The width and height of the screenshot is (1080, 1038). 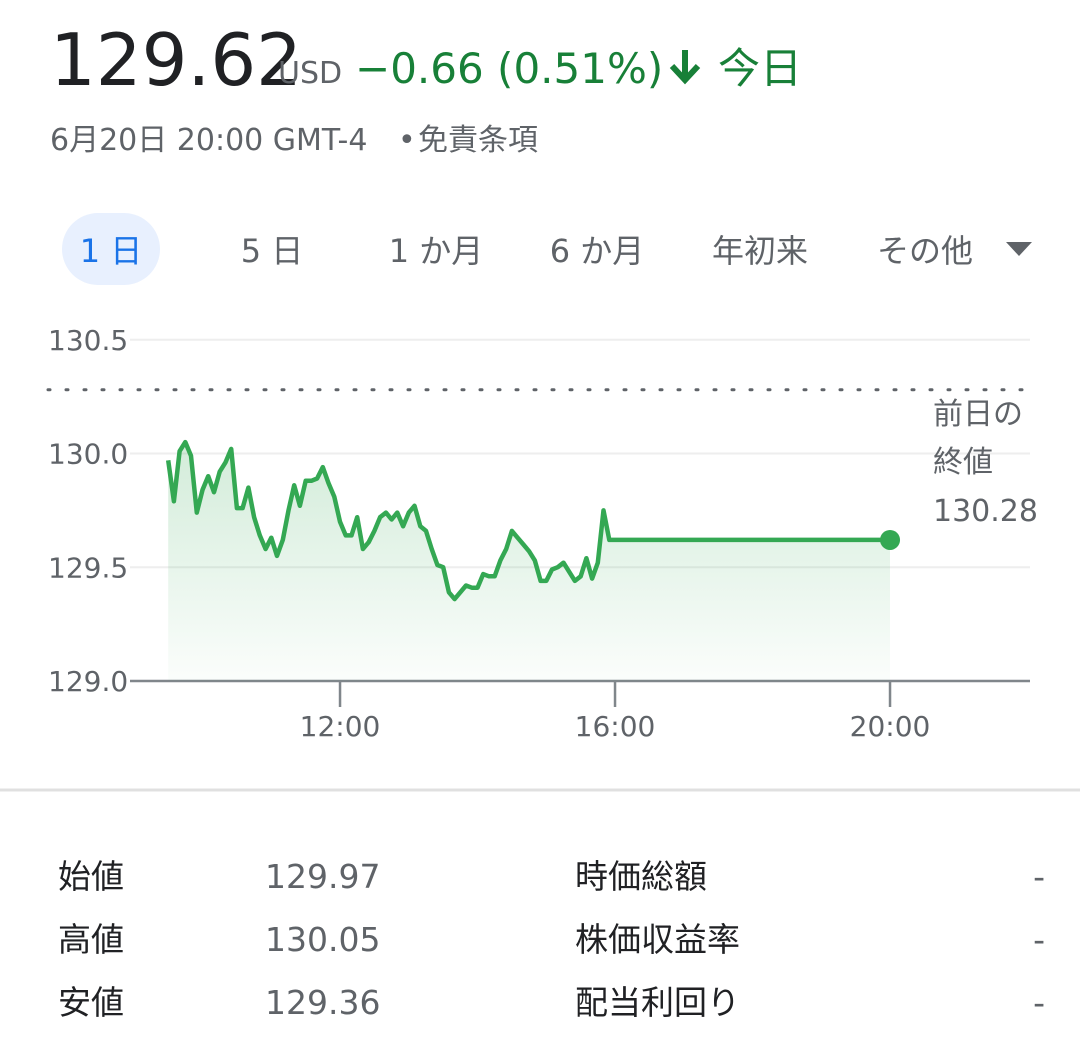 I want to click on tab: 1 日, so click(x=111, y=251).